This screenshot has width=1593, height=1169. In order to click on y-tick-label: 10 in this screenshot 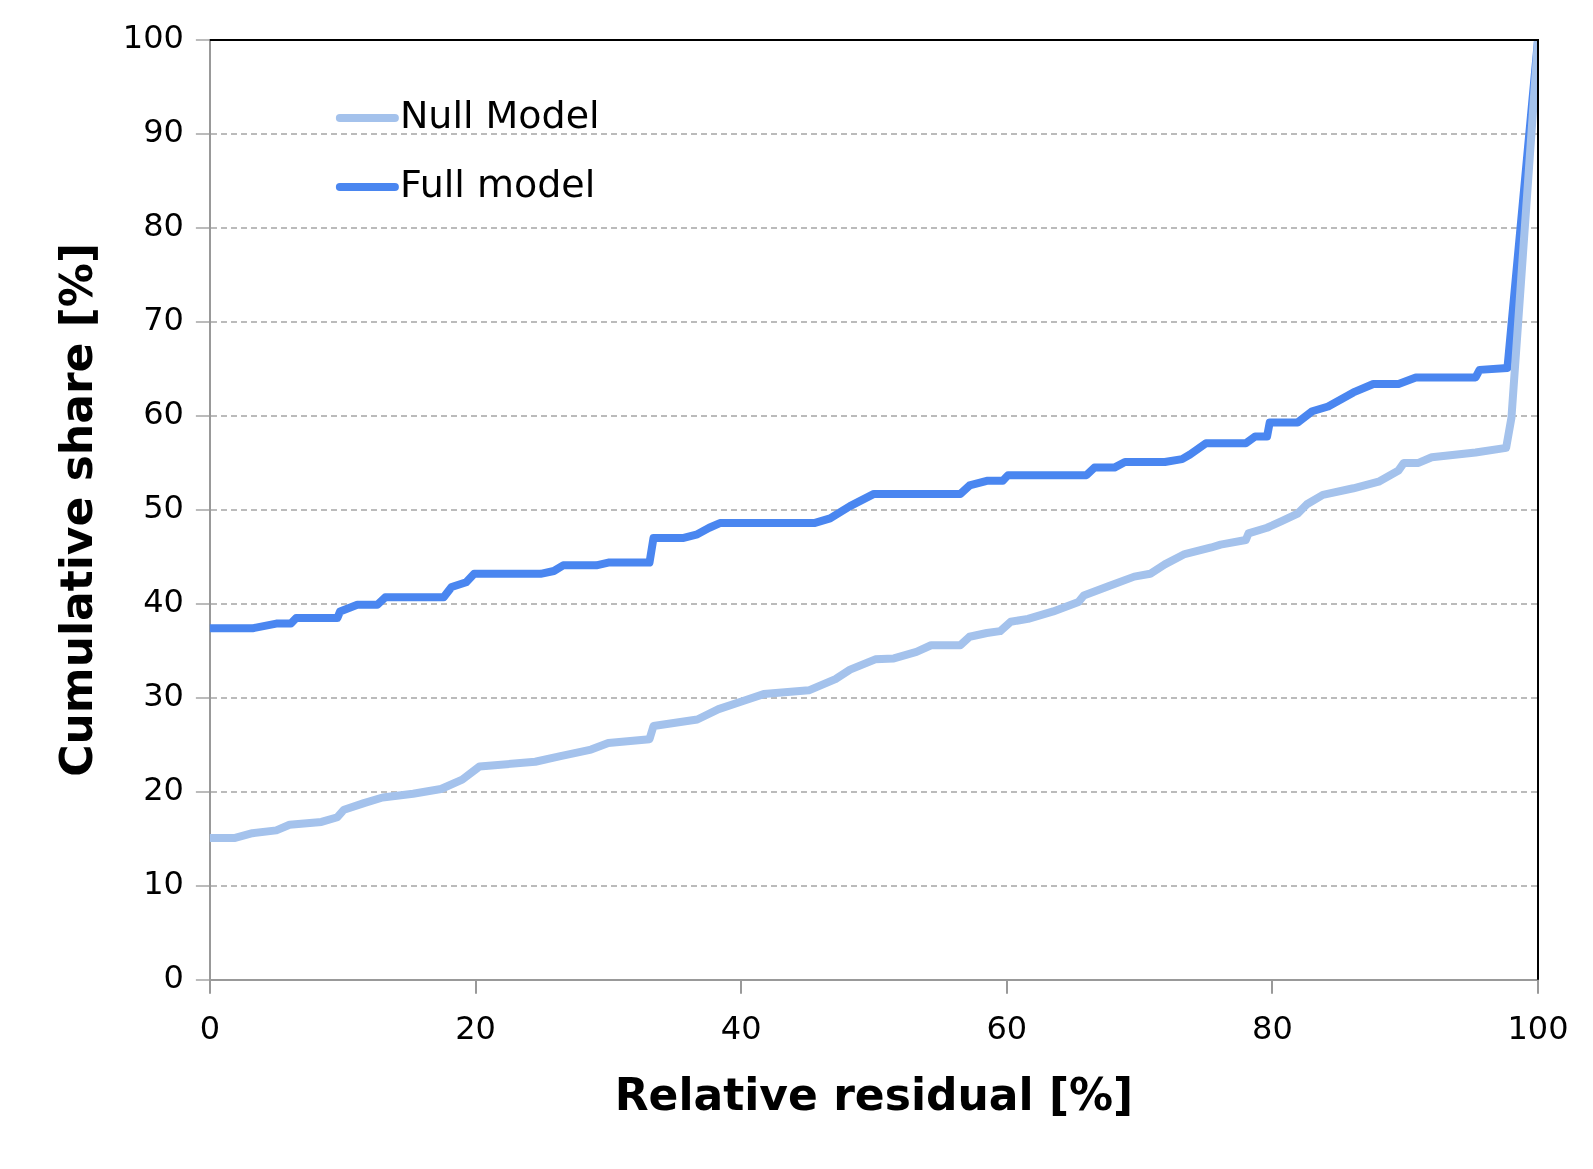, I will do `click(163, 883)`.